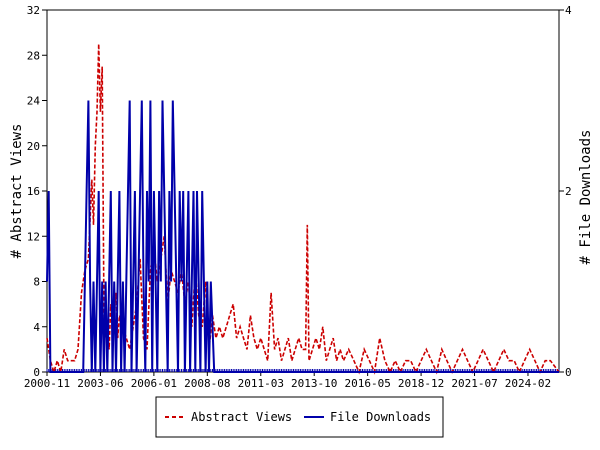 Image resolution: width=600 pixels, height=450 pixels. I want to click on y-tick-label: 28, so click(33, 55).